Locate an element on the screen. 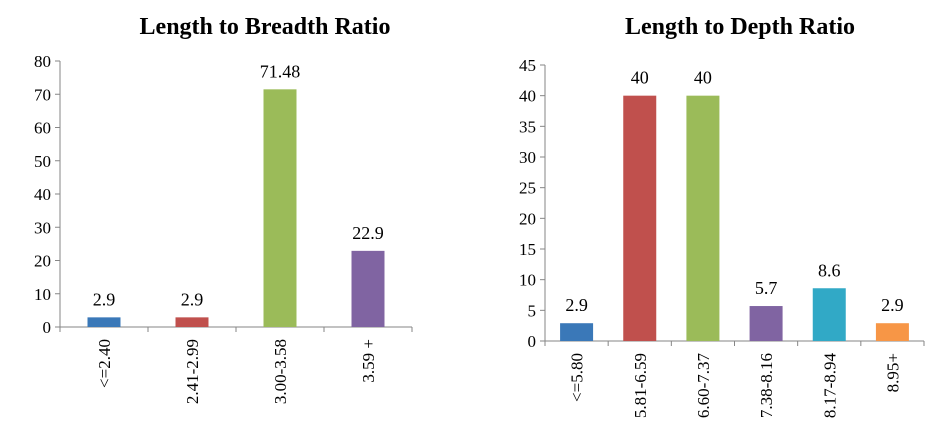 Image resolution: width=925 pixels, height=441 pixels. y-tick-label: 60 is located at coordinates (42, 128).